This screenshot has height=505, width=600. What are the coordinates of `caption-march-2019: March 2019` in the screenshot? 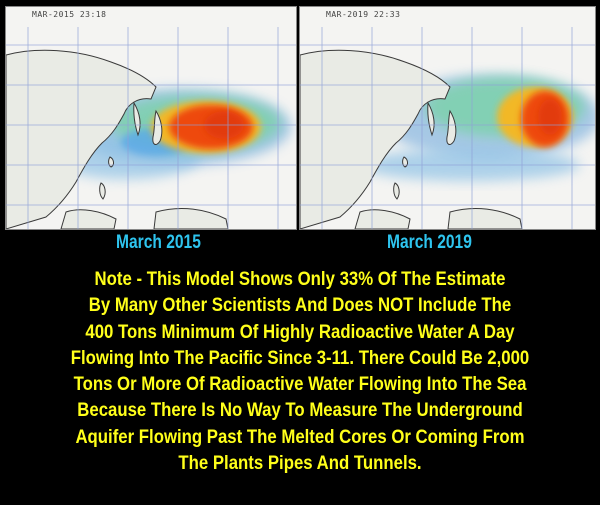 It's located at (429, 242).